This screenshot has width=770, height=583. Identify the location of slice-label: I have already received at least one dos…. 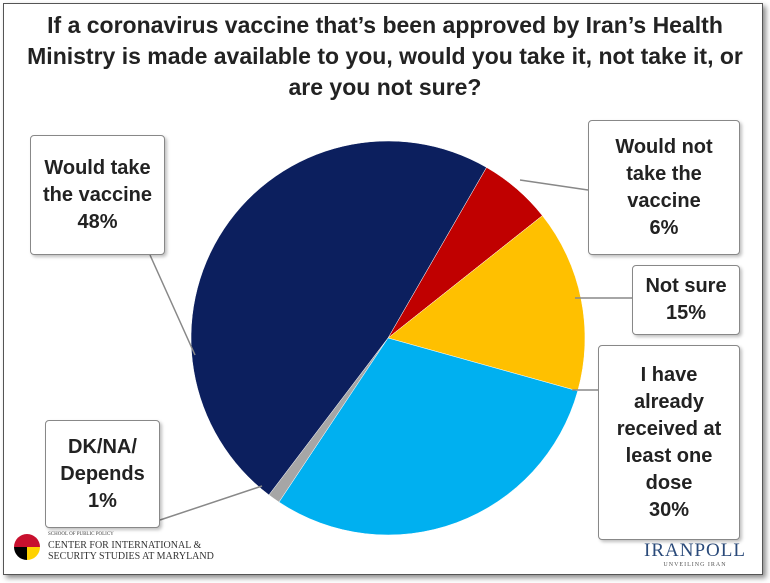
(669, 428).